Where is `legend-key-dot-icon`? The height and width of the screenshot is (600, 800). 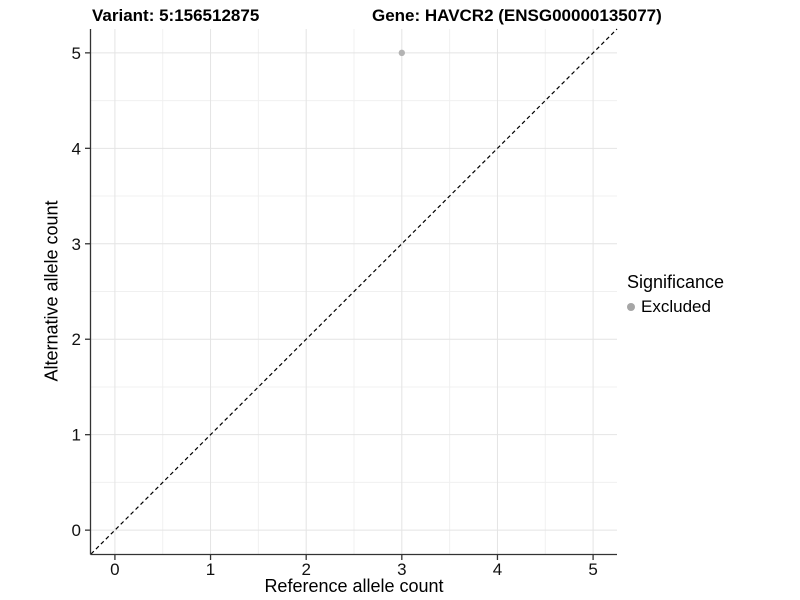
legend-key-dot-icon is located at coordinates (631, 307).